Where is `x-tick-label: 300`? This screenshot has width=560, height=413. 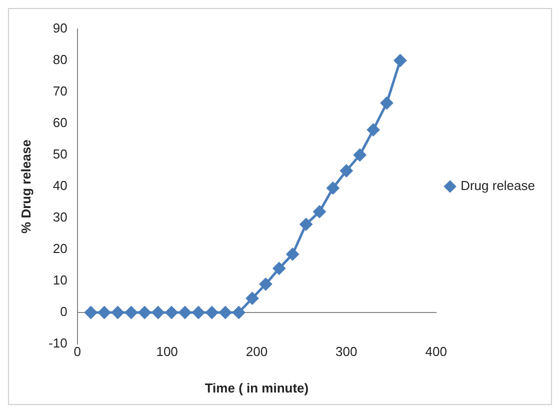
x-tick-label: 300 is located at coordinates (347, 351).